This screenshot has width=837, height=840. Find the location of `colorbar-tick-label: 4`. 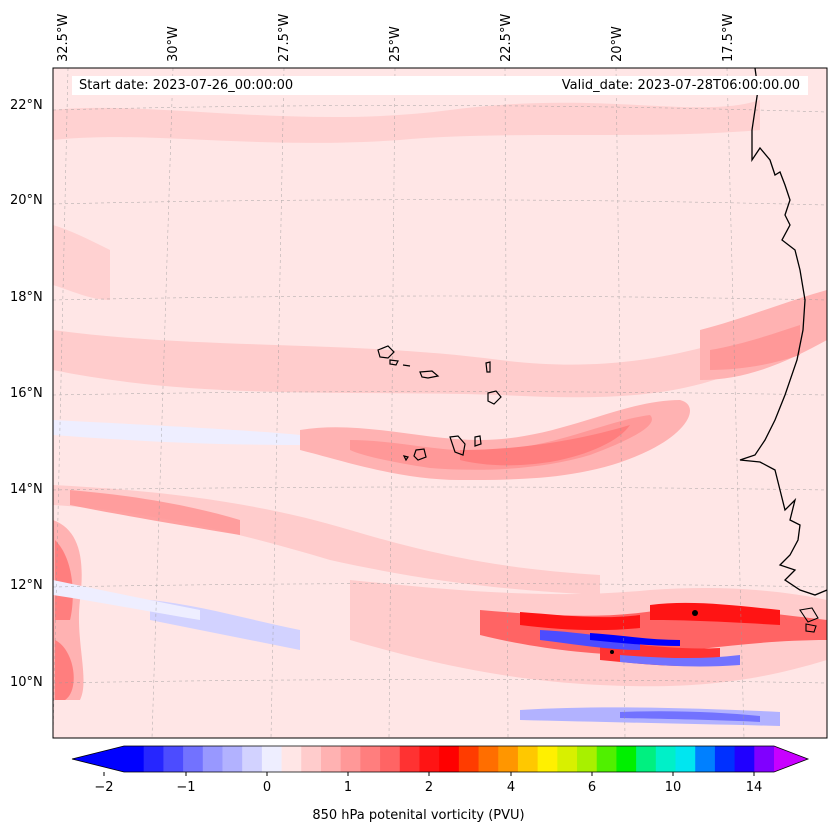

colorbar-tick-label: 4 is located at coordinates (511, 787).